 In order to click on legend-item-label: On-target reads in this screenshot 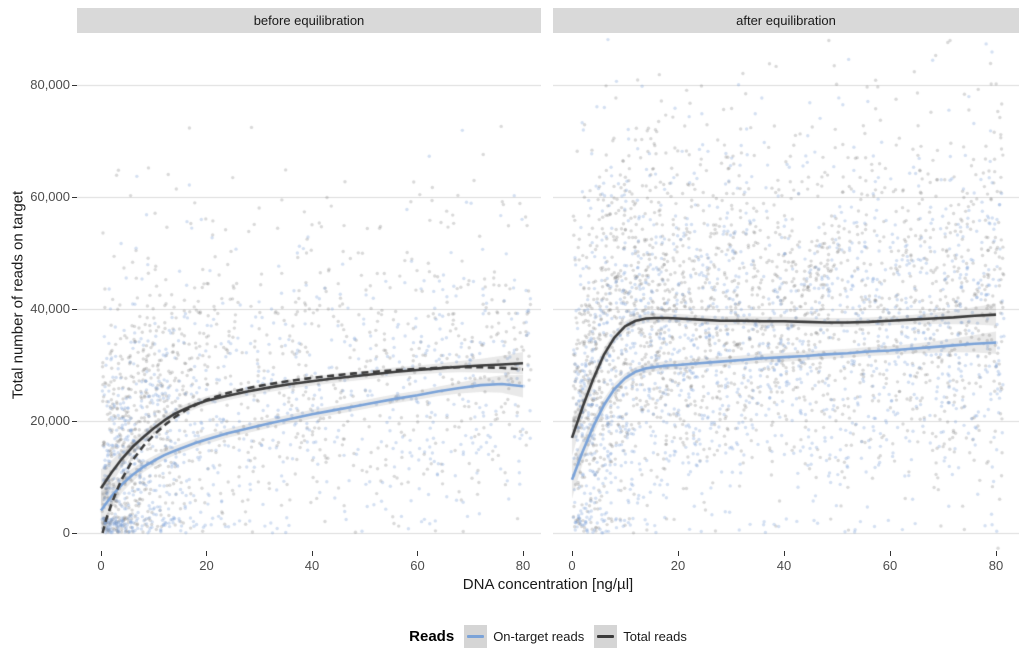, I will do `click(539, 636)`.